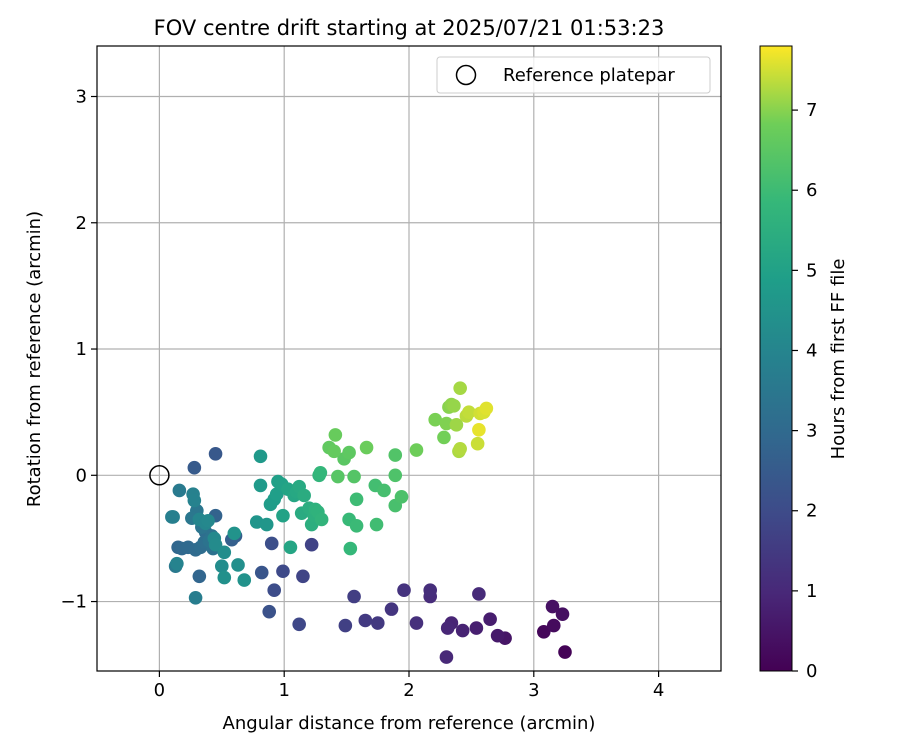 The image size is (900, 750). I want to click on reference-marker-group, so click(159, 475).